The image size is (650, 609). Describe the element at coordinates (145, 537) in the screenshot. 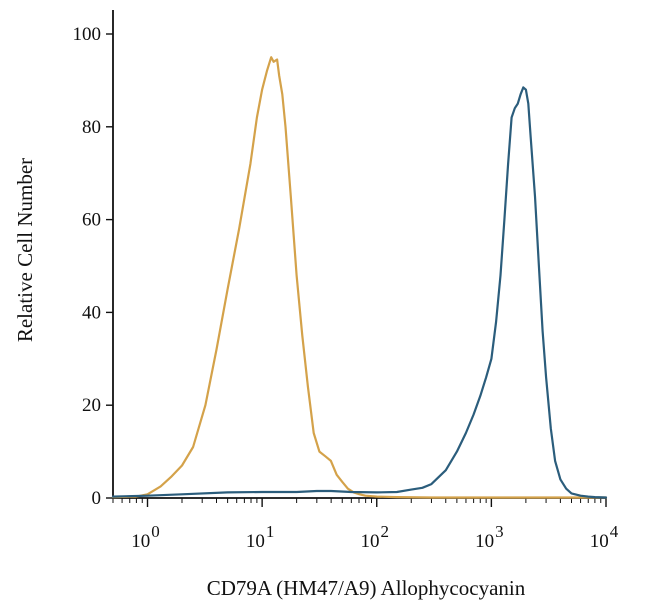

I see `x-tick-label: 10⁰` at that location.